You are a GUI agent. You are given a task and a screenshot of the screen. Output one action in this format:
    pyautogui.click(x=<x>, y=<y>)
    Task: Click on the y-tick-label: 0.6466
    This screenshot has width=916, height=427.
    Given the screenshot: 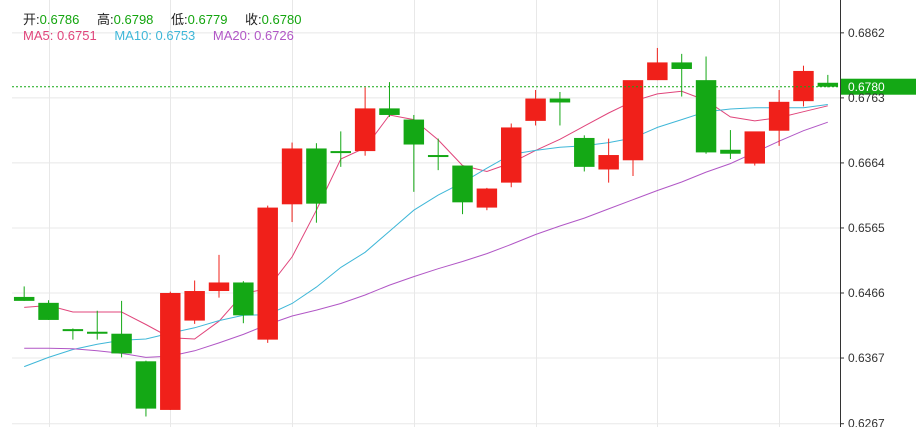 What is the action you would take?
    pyautogui.click(x=866, y=293)
    